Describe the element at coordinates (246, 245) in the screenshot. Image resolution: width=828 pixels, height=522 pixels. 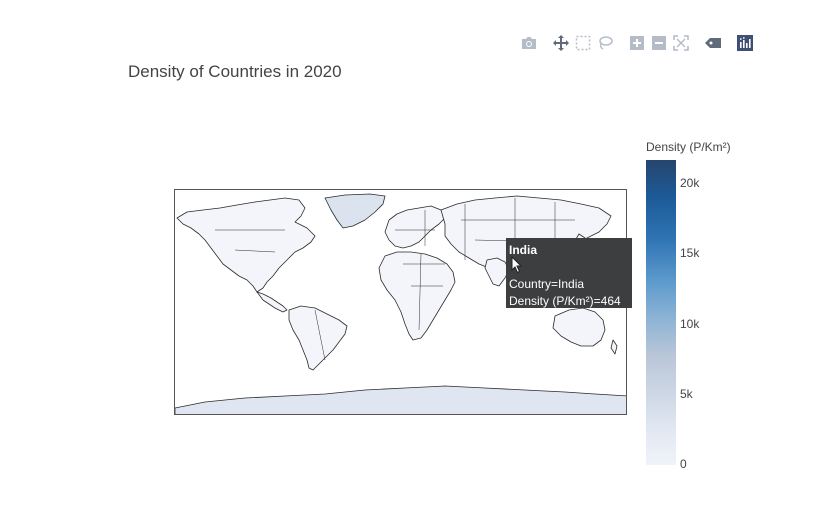
I see `north-america-shape` at that location.